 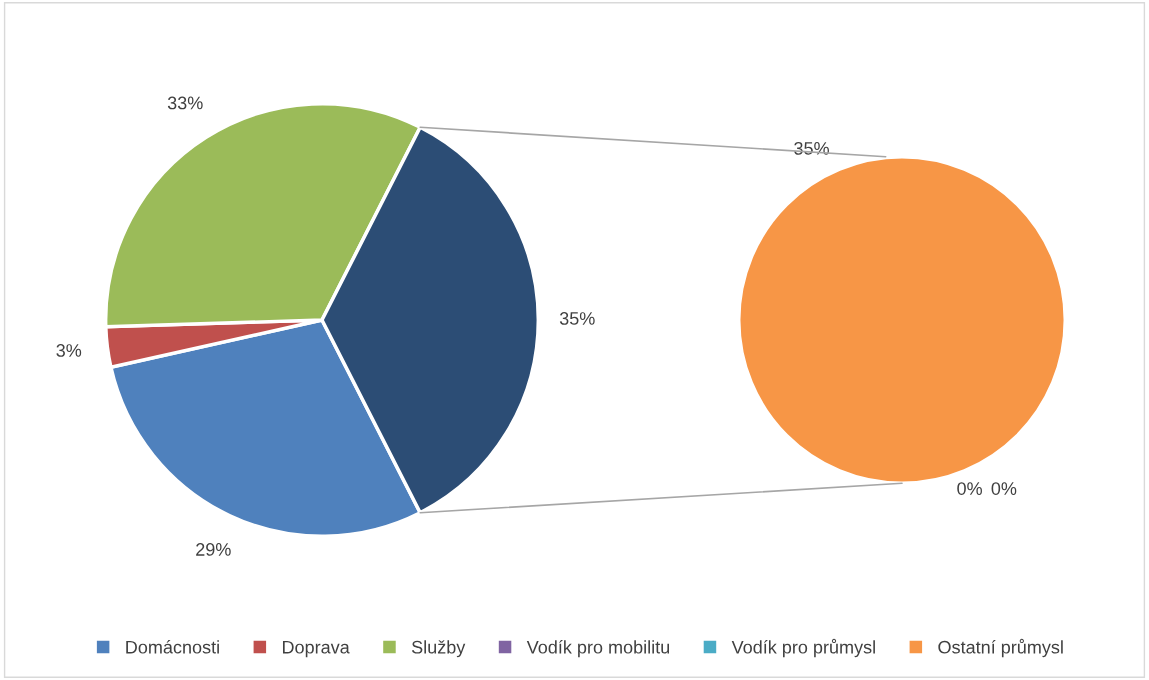 What do you see at coordinates (69, 350) in the screenshot?
I see `data-label: 3%` at bounding box center [69, 350].